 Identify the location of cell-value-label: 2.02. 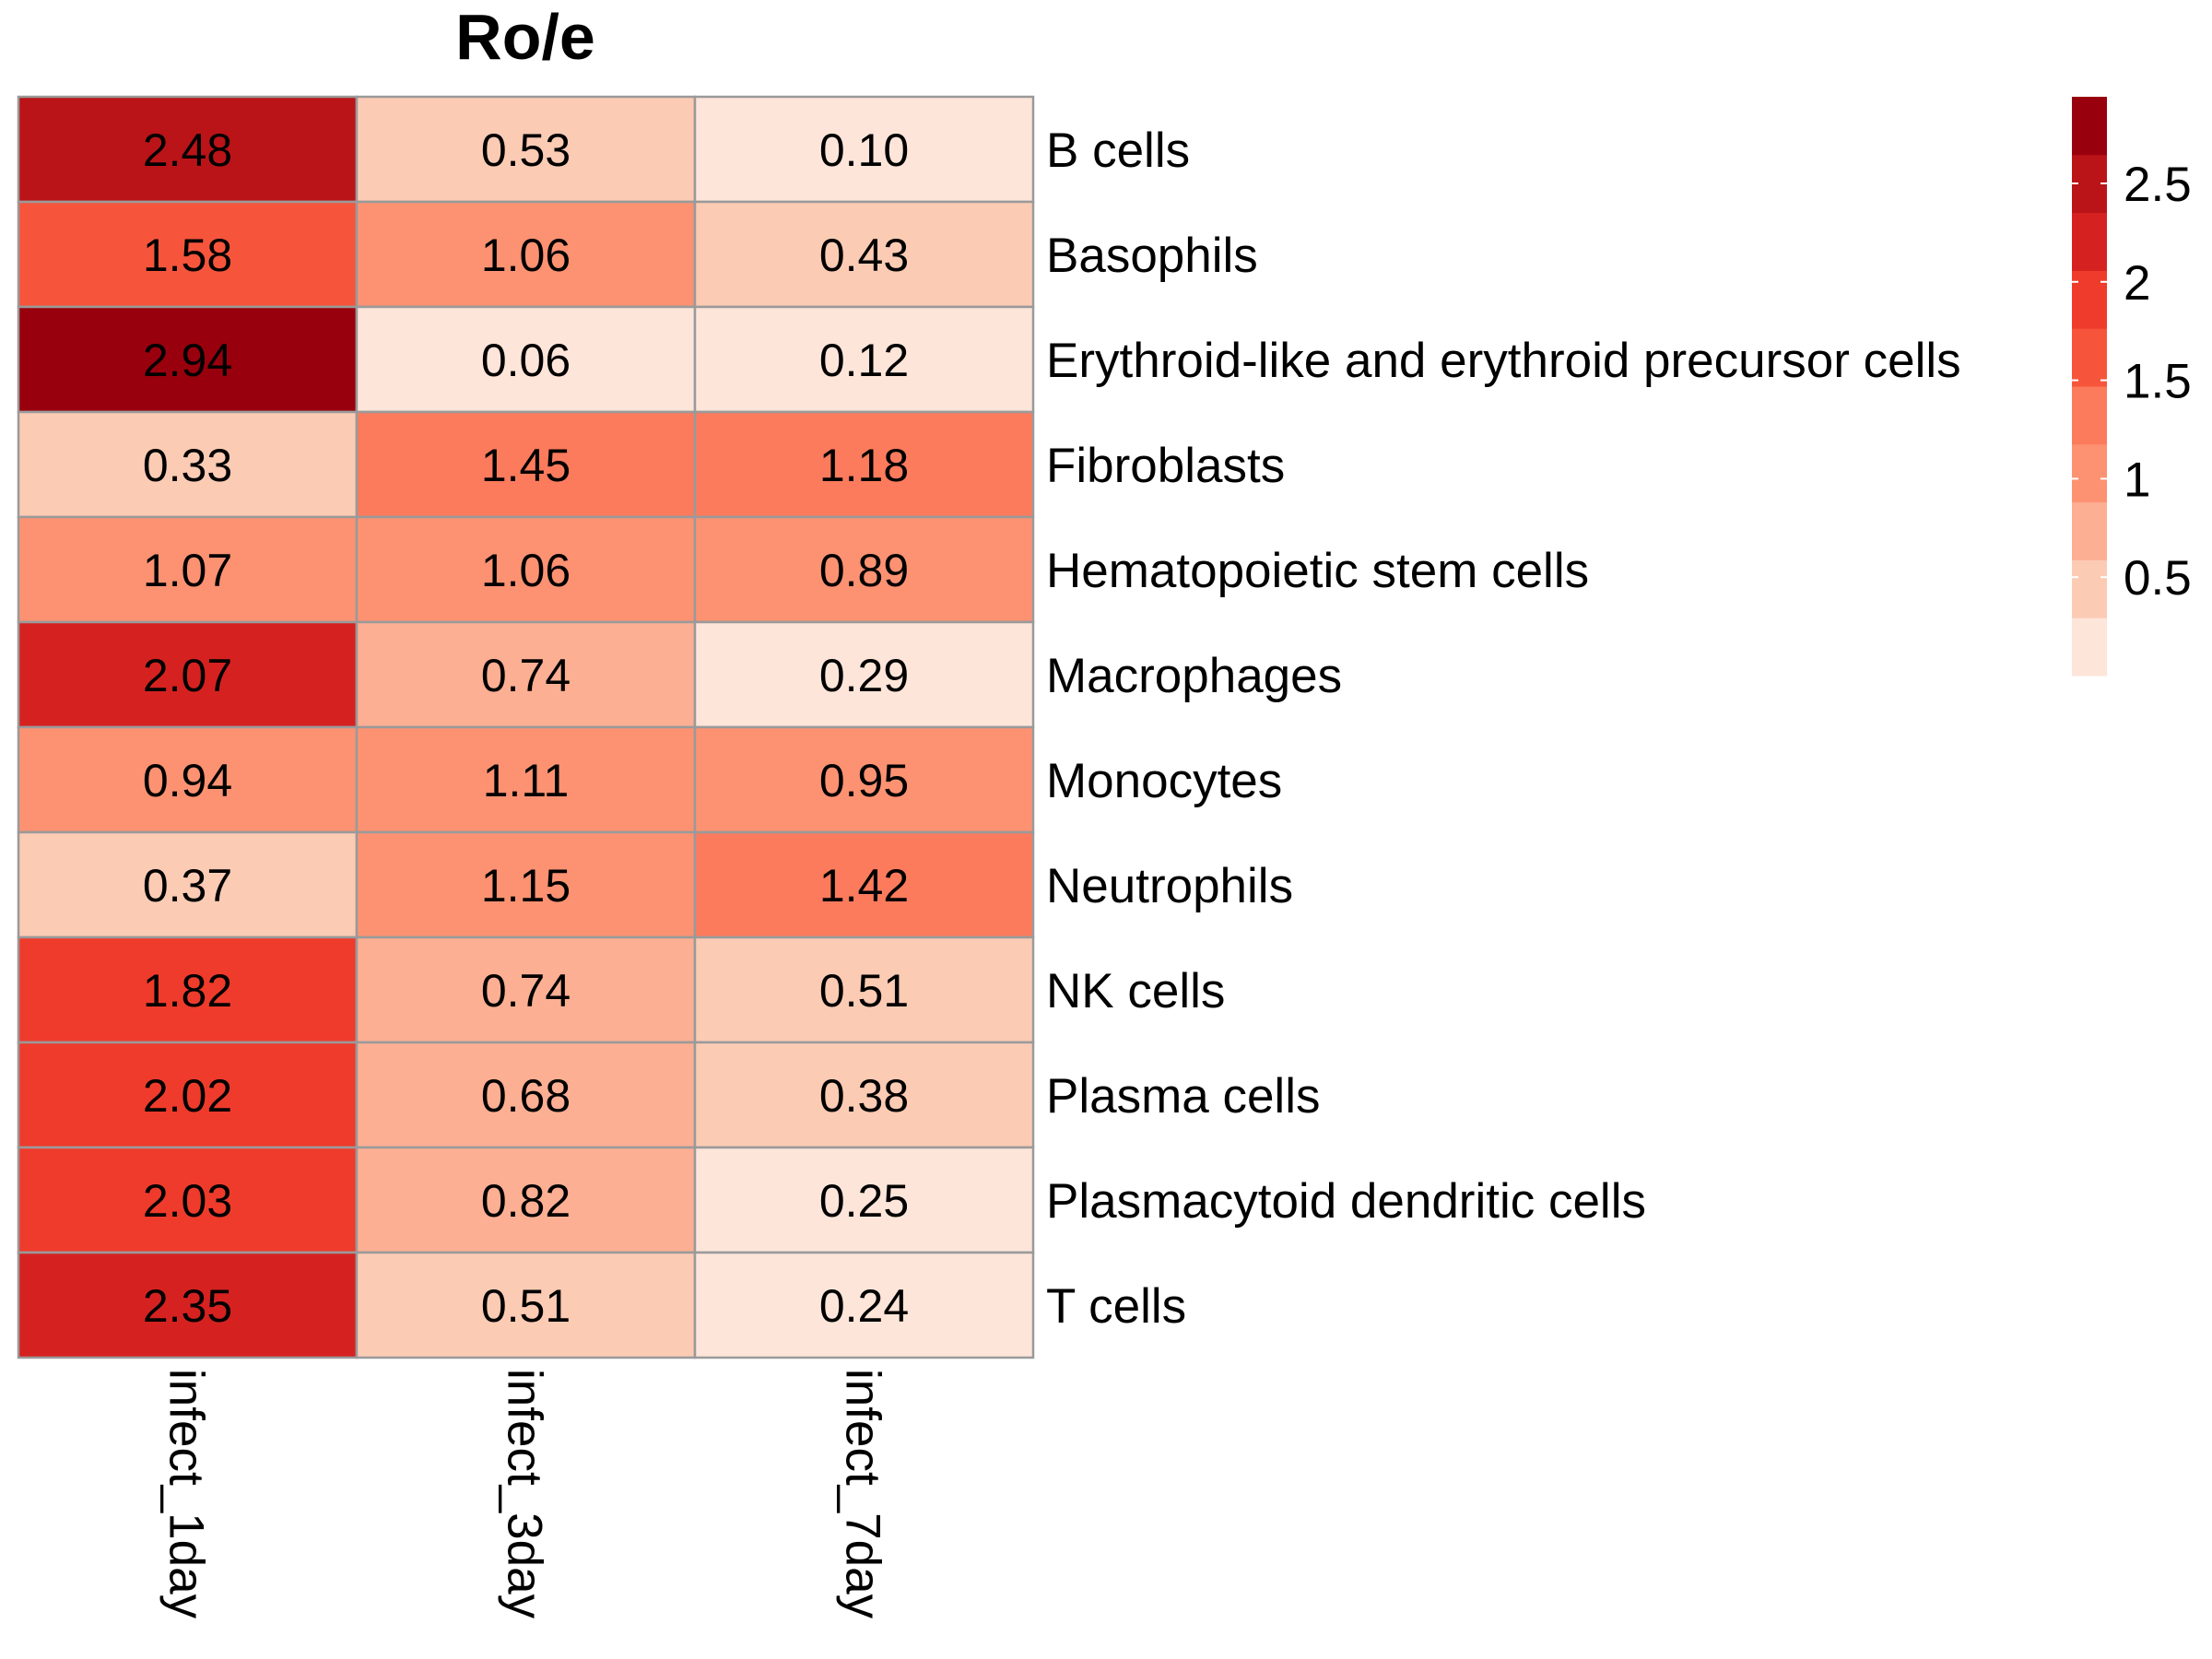
(187, 1096).